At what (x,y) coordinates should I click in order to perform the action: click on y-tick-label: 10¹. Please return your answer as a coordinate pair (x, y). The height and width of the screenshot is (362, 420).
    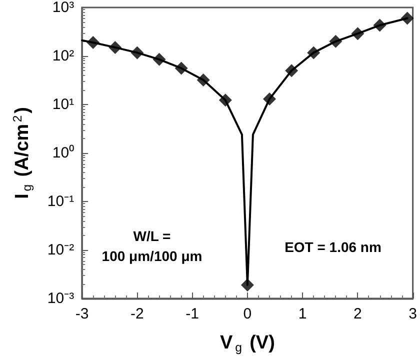
    Looking at the image, I should click on (63, 104).